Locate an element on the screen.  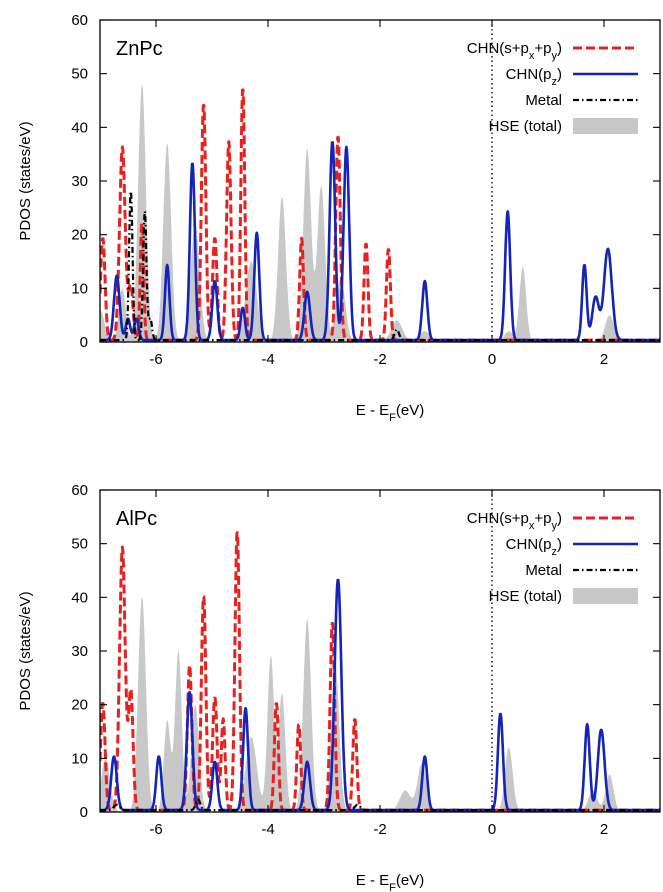
panel-label: ZnPc is located at coordinates (139, 49).